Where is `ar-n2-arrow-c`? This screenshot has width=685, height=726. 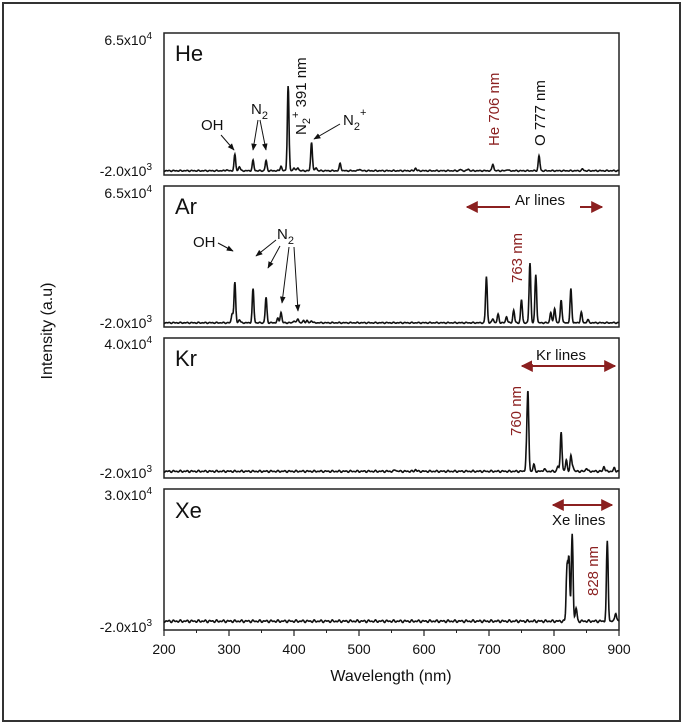
ar-n2-arrow-c is located at coordinates (285, 275).